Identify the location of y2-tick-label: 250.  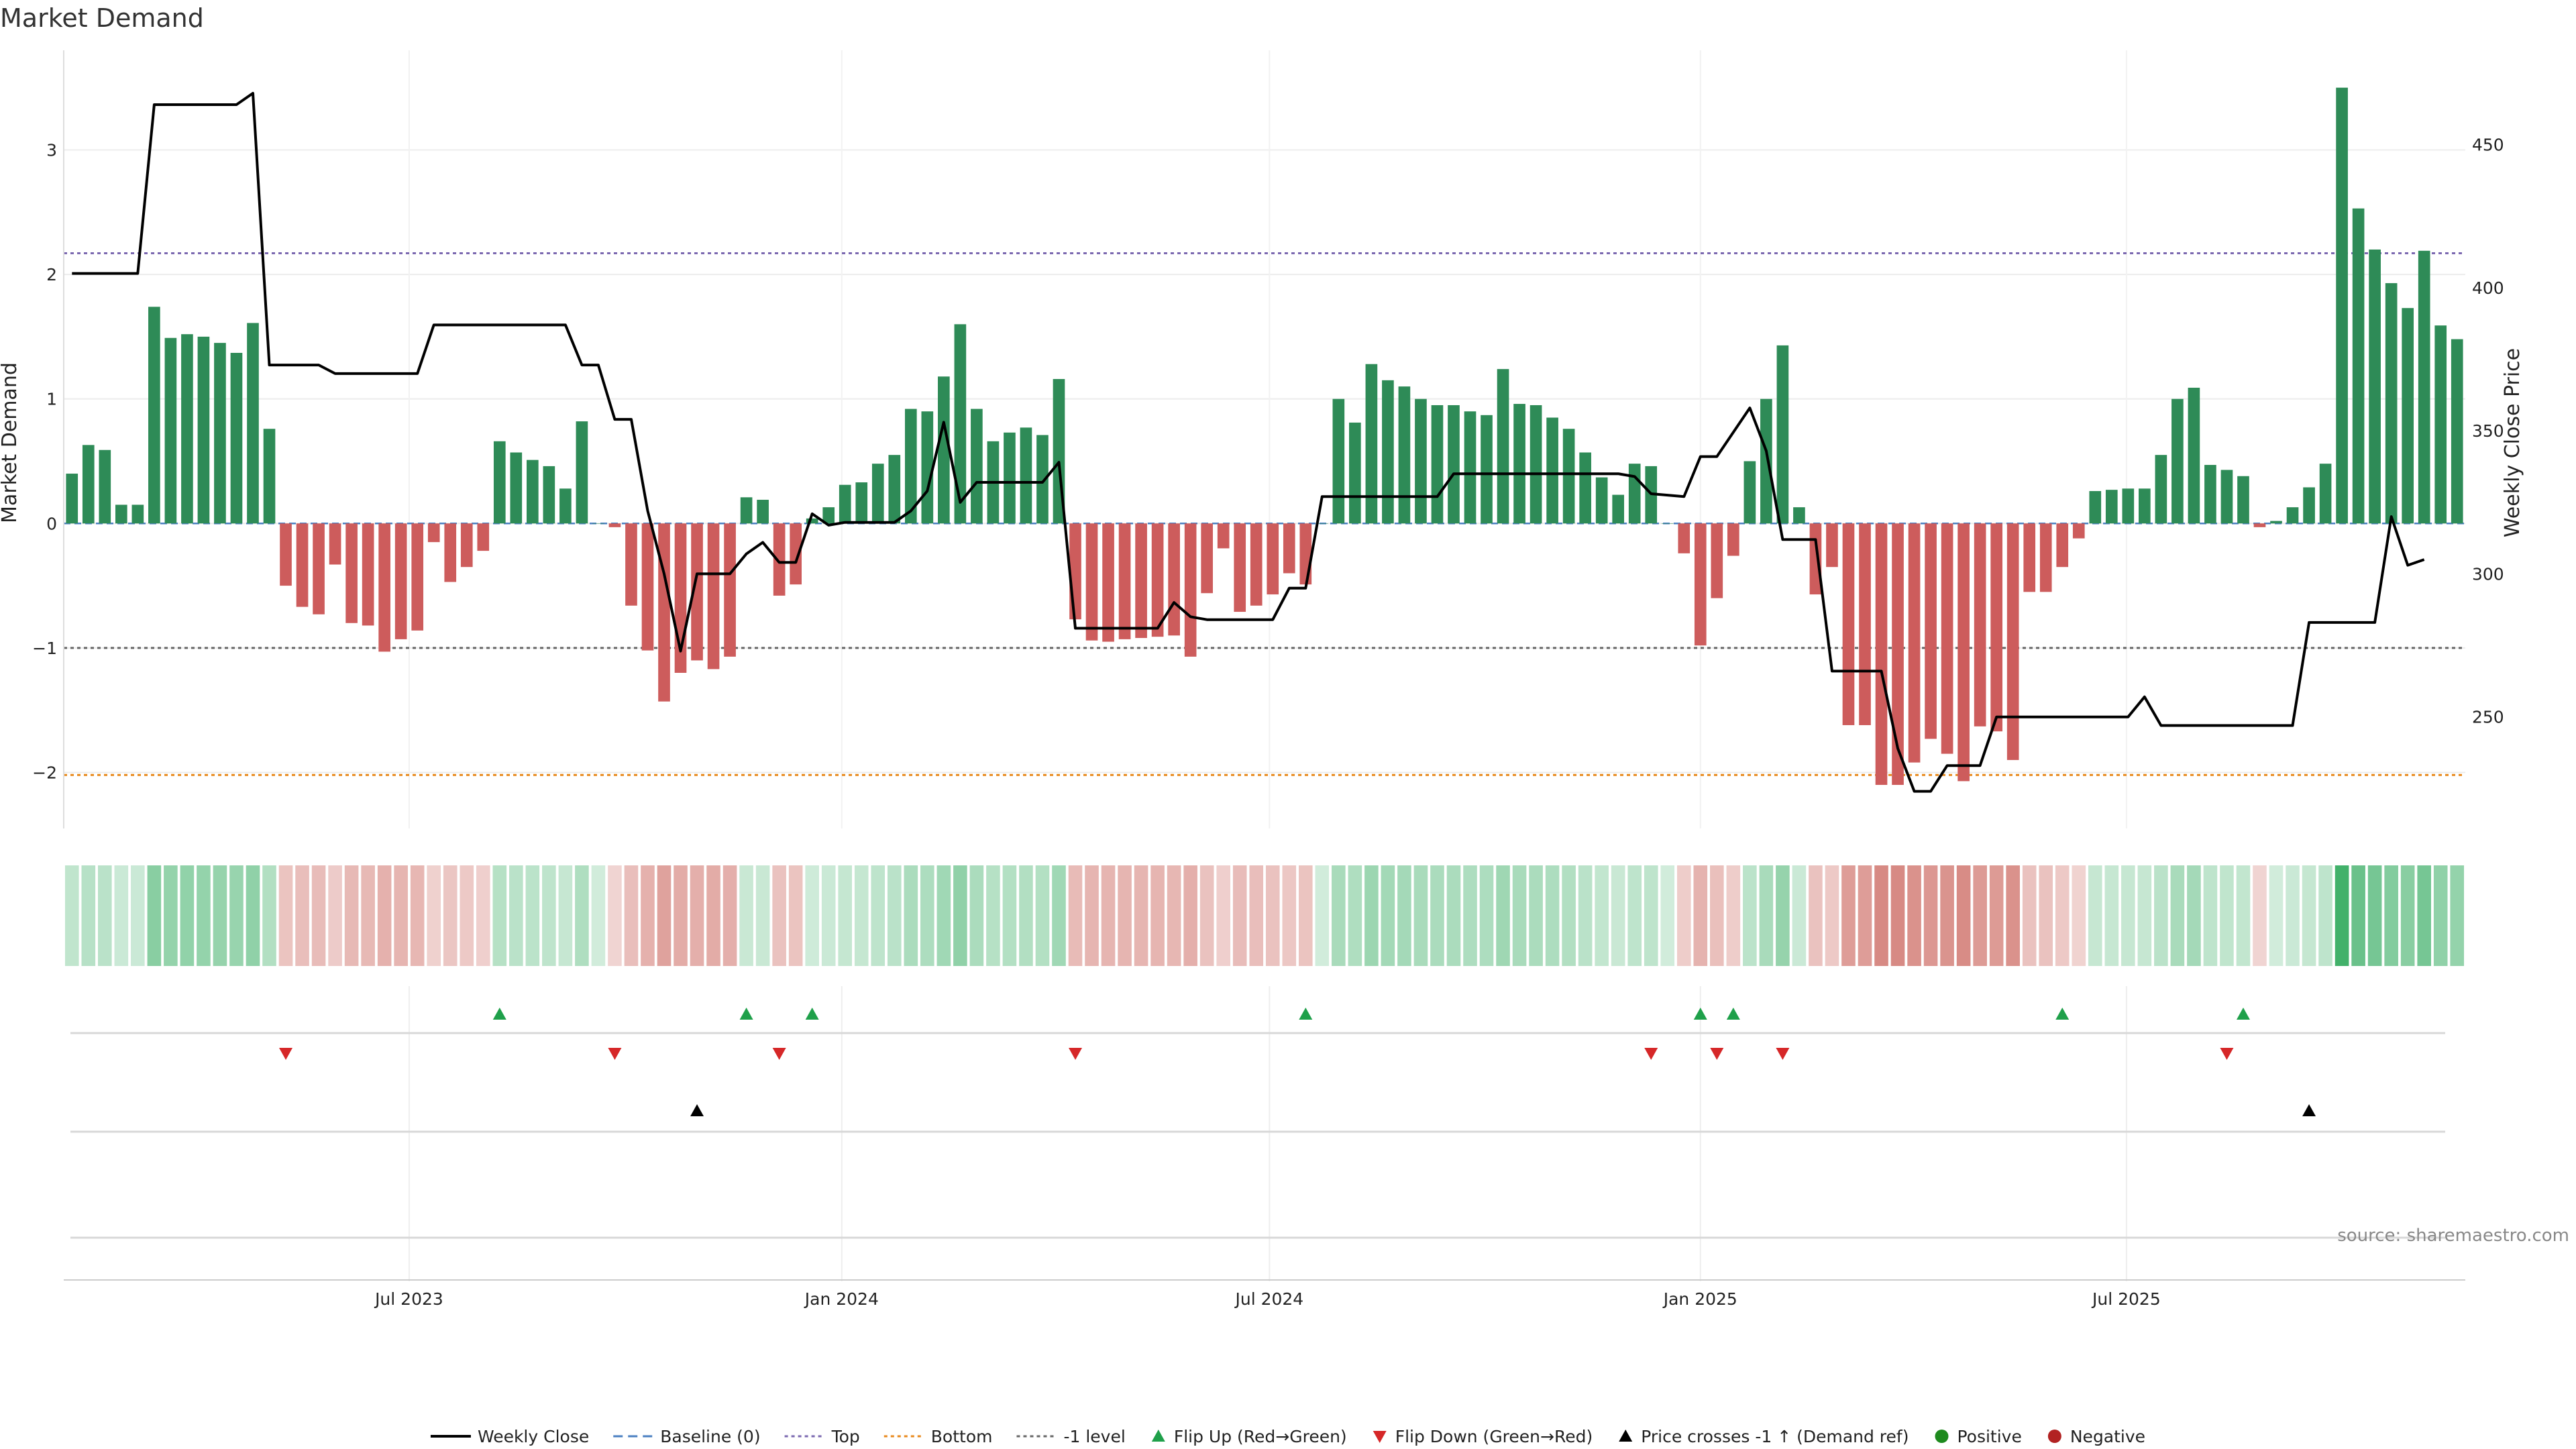
(2488, 717).